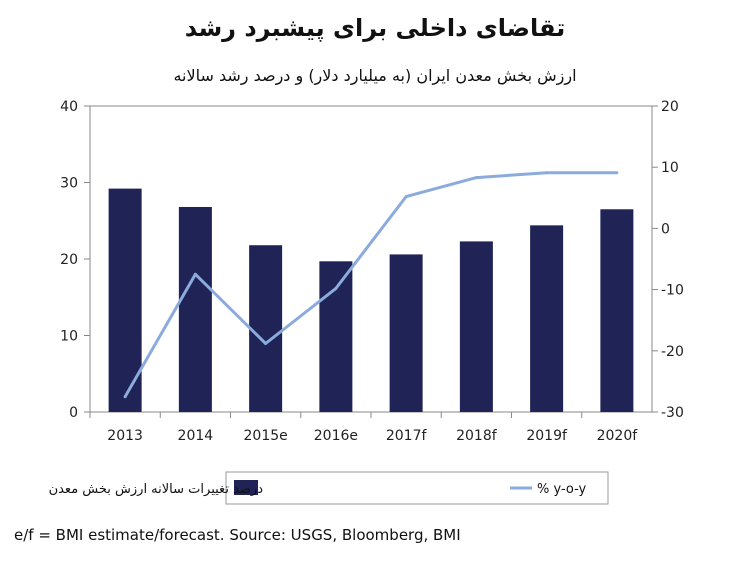  Describe the element at coordinates (406, 333) in the screenshot. I see `bar-2017f` at that location.